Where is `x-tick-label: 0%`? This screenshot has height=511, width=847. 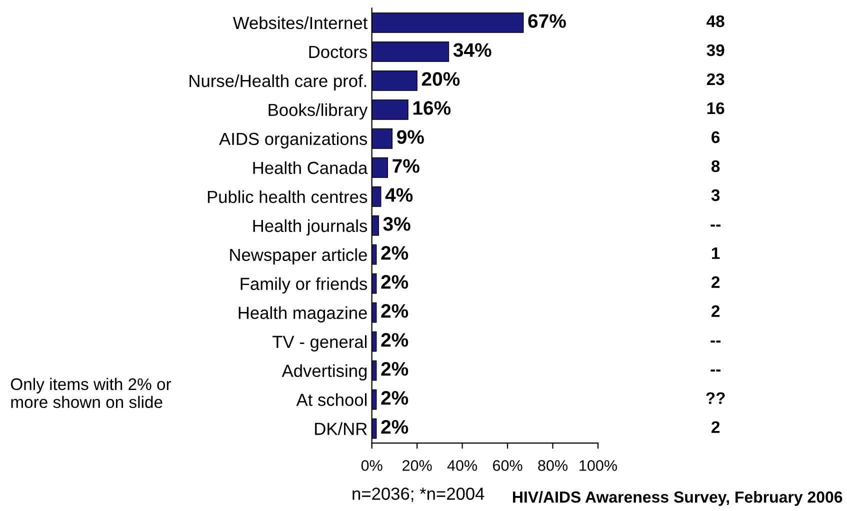
x-tick-label: 0% is located at coordinates (371, 465).